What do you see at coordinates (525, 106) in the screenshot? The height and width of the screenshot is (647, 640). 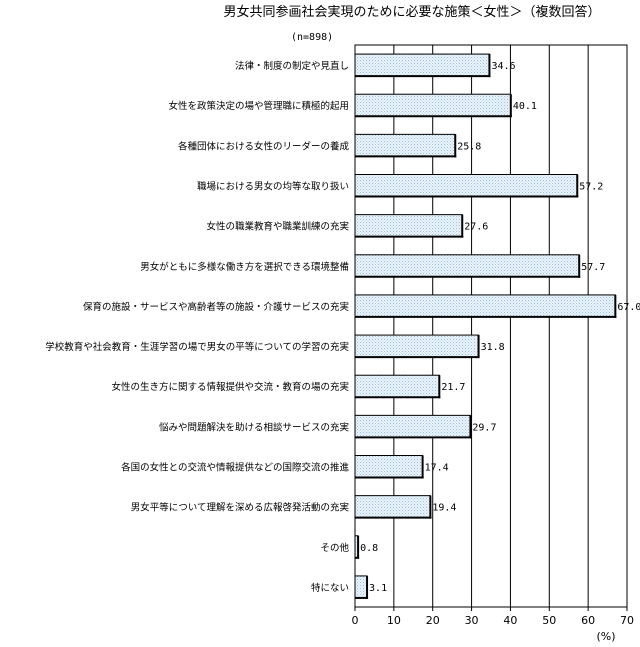 I see `value-label: 40.1` at bounding box center [525, 106].